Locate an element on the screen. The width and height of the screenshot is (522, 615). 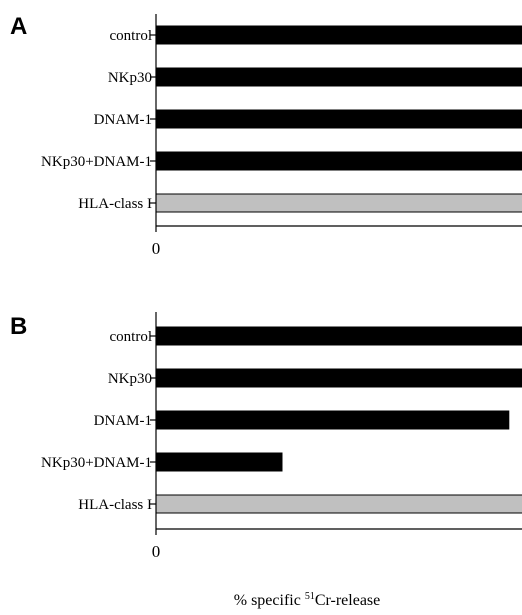
x-axis-label: % specific 51Cr-release is located at coordinates (307, 600).